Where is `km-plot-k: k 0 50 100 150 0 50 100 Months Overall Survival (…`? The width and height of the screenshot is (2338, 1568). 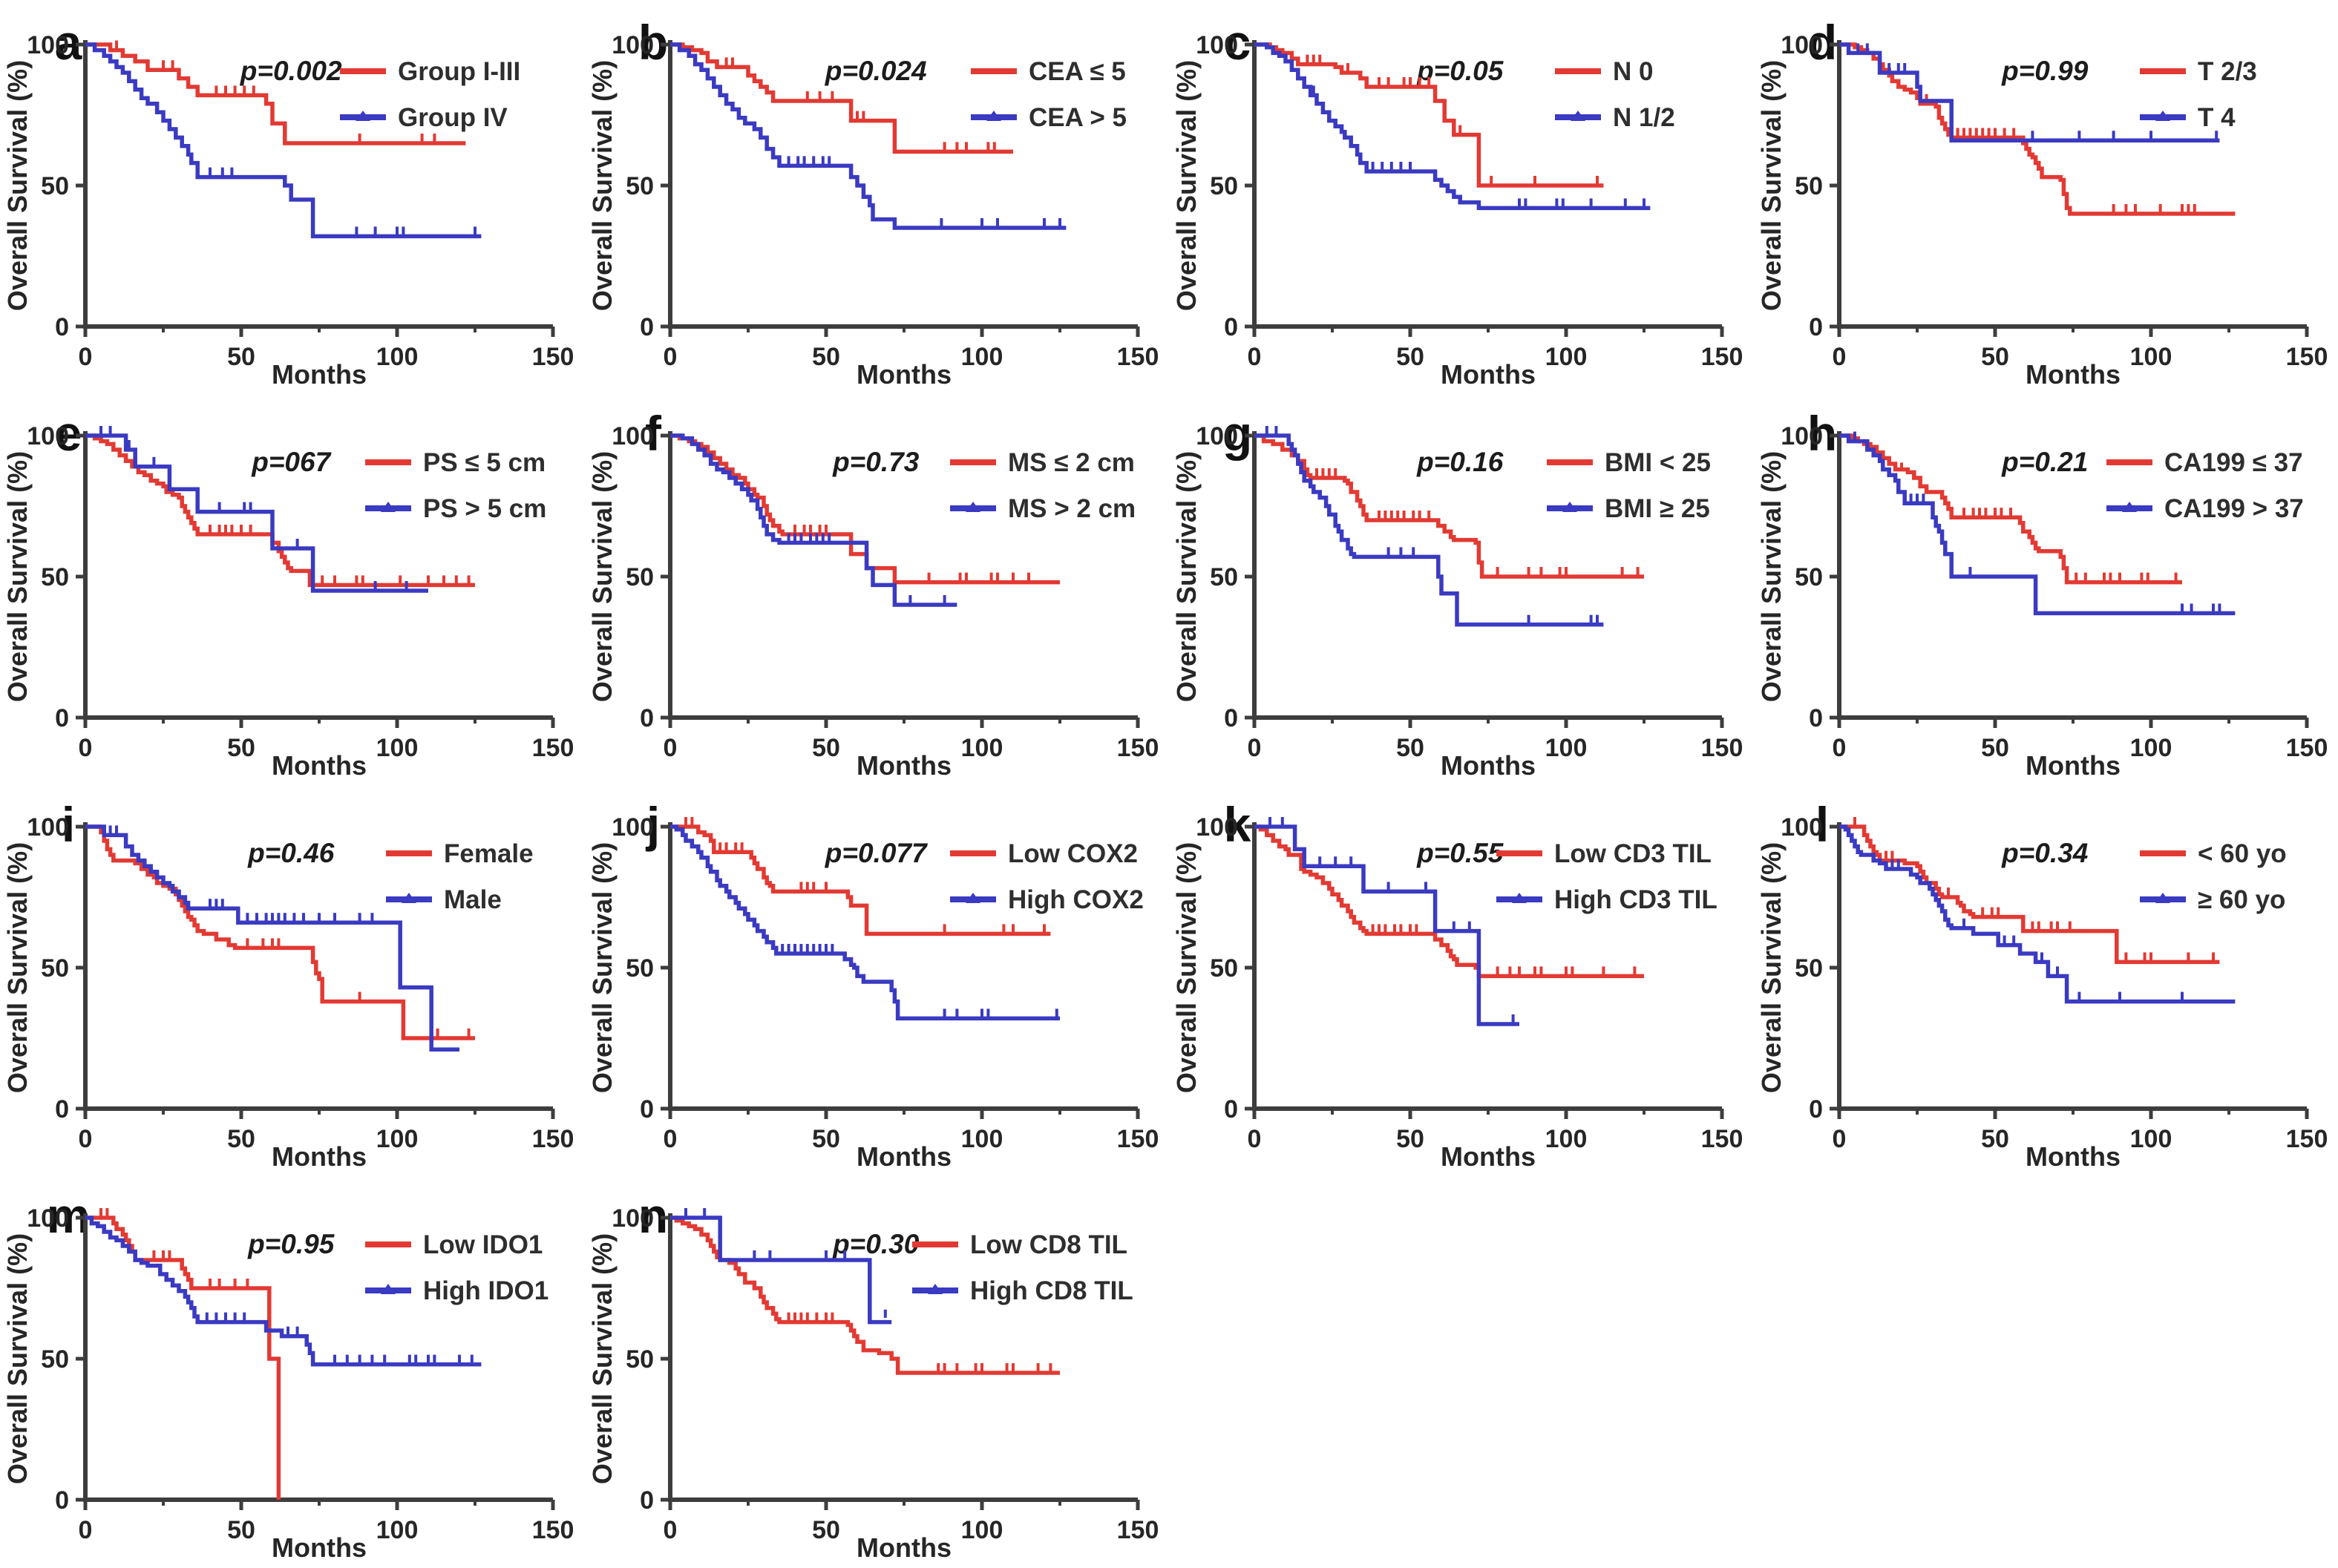 km-plot-k: k 0 50 100 150 0 50 100 Months Overall Survival (… is located at coordinates (1457, 985).